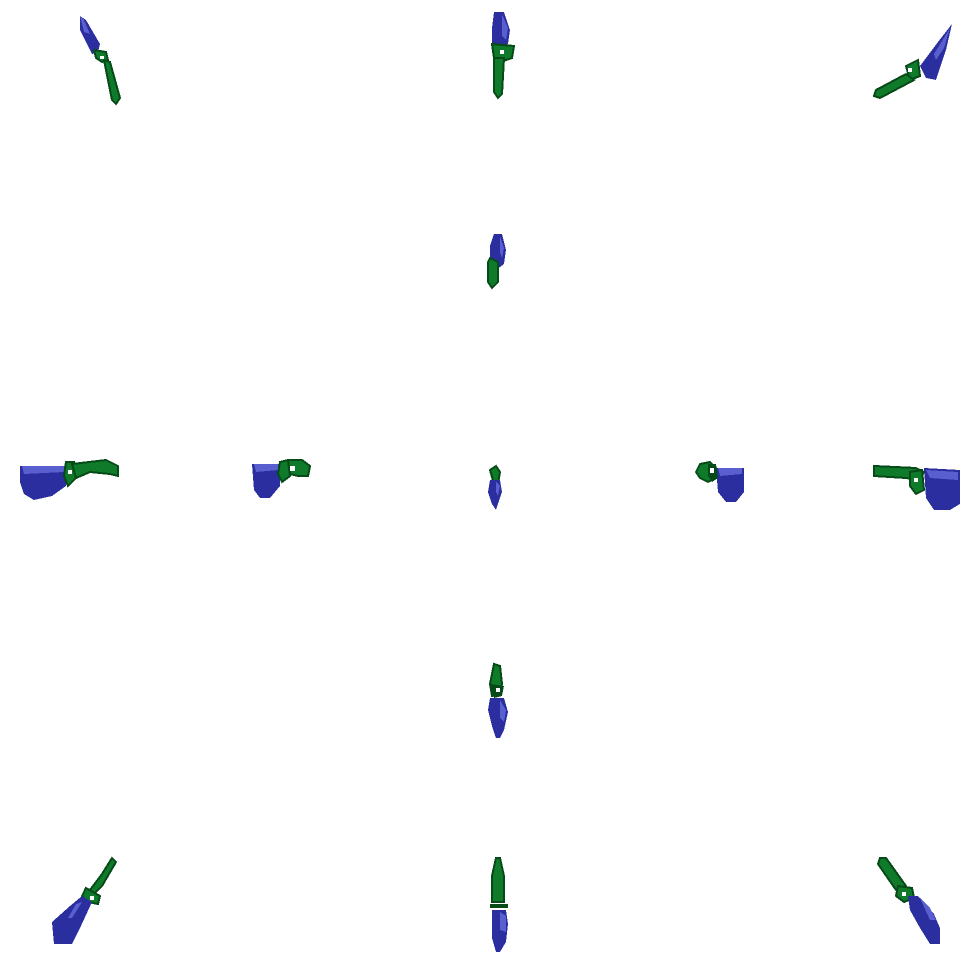  What do you see at coordinates (496, 262) in the screenshot?
I see `sword-sprite-north-near` at bounding box center [496, 262].